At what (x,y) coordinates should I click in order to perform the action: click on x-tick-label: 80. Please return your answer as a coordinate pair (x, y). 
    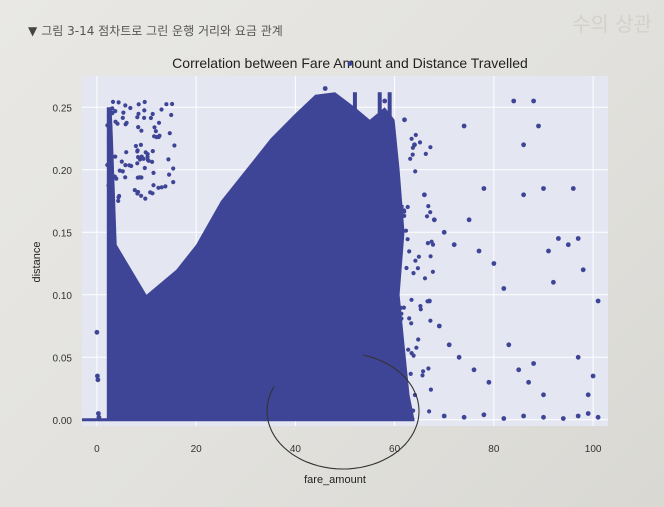
    Looking at the image, I should click on (494, 449).